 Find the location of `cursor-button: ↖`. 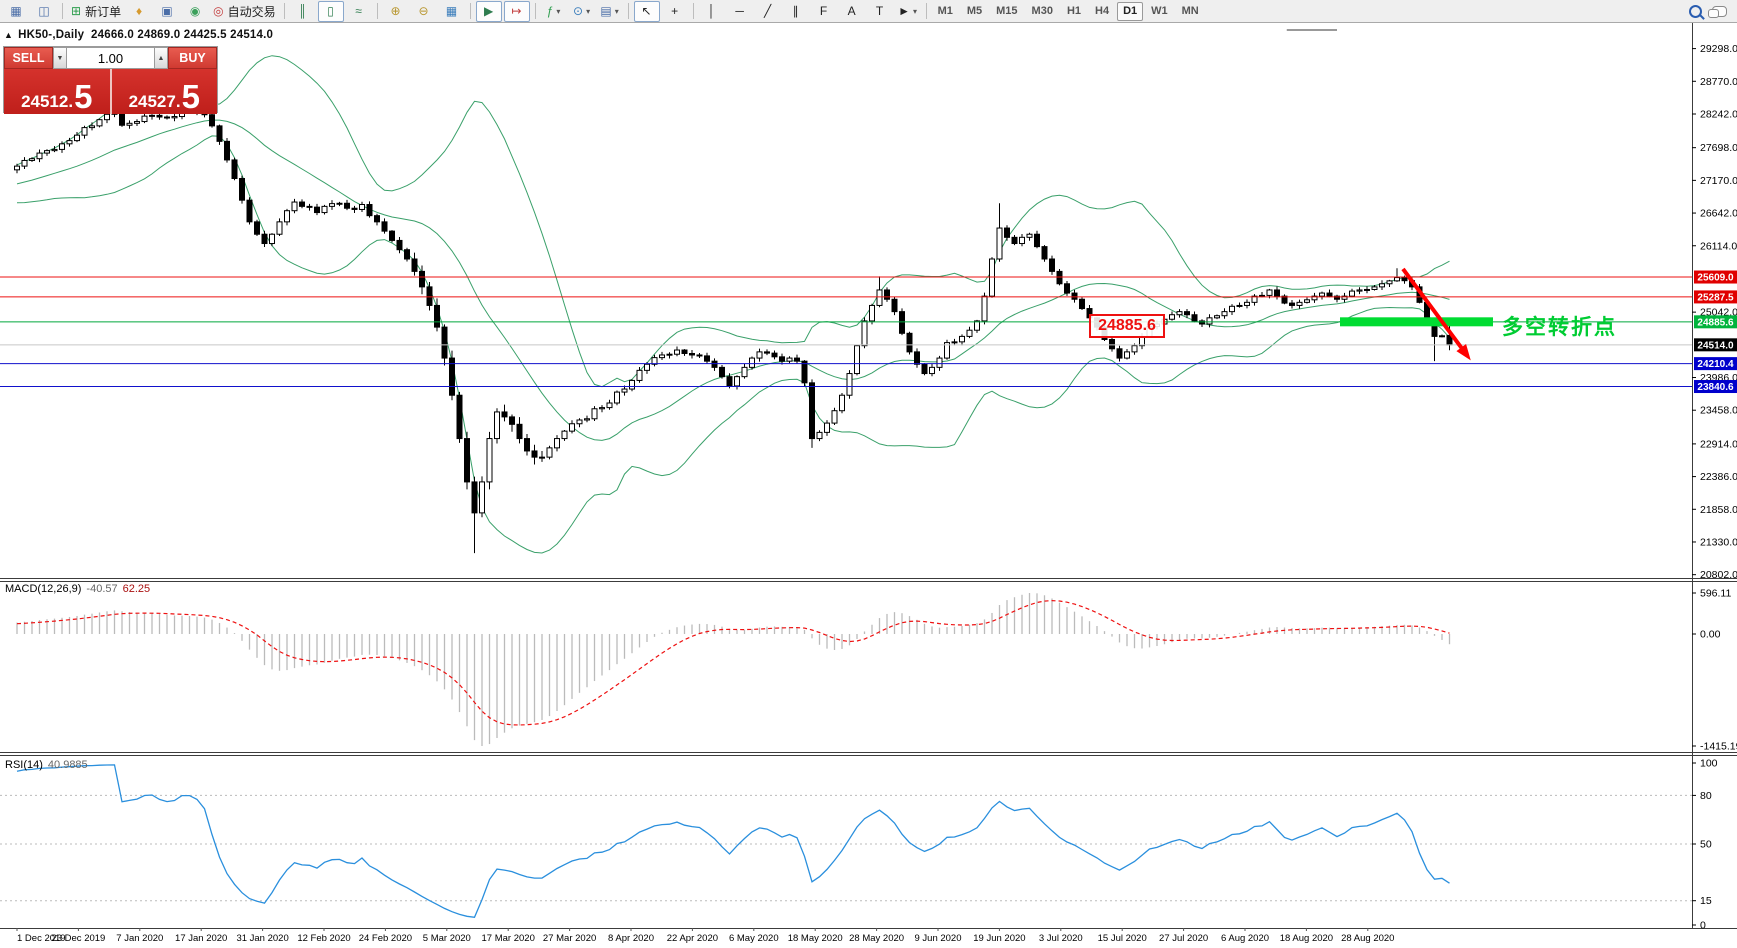

cursor-button: ↖ is located at coordinates (646, 11).